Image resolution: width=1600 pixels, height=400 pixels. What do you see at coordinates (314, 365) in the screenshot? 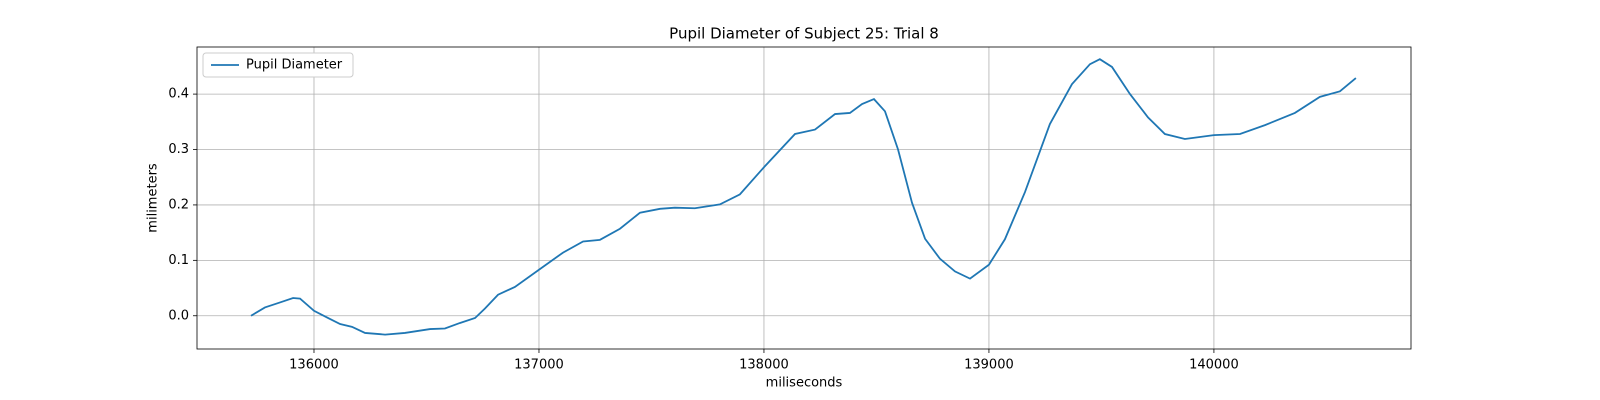
I see `x-tick-label: 136000` at bounding box center [314, 365].